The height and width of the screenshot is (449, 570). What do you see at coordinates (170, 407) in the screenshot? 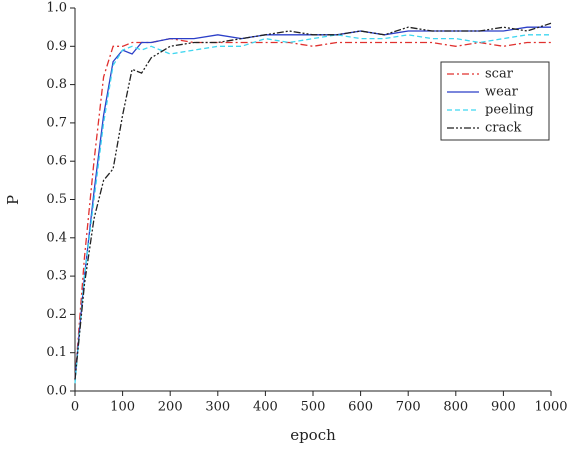
I see `x-tick-label: 200` at bounding box center [170, 407].